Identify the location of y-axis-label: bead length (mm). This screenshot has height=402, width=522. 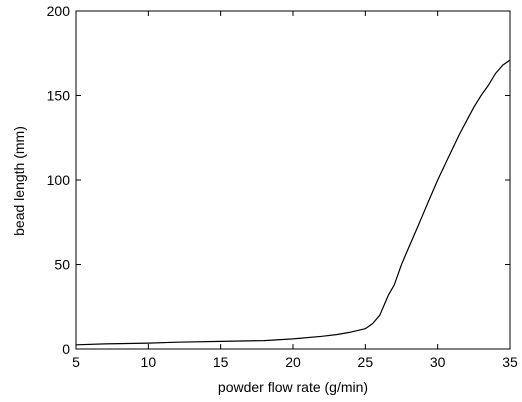
(19, 181).